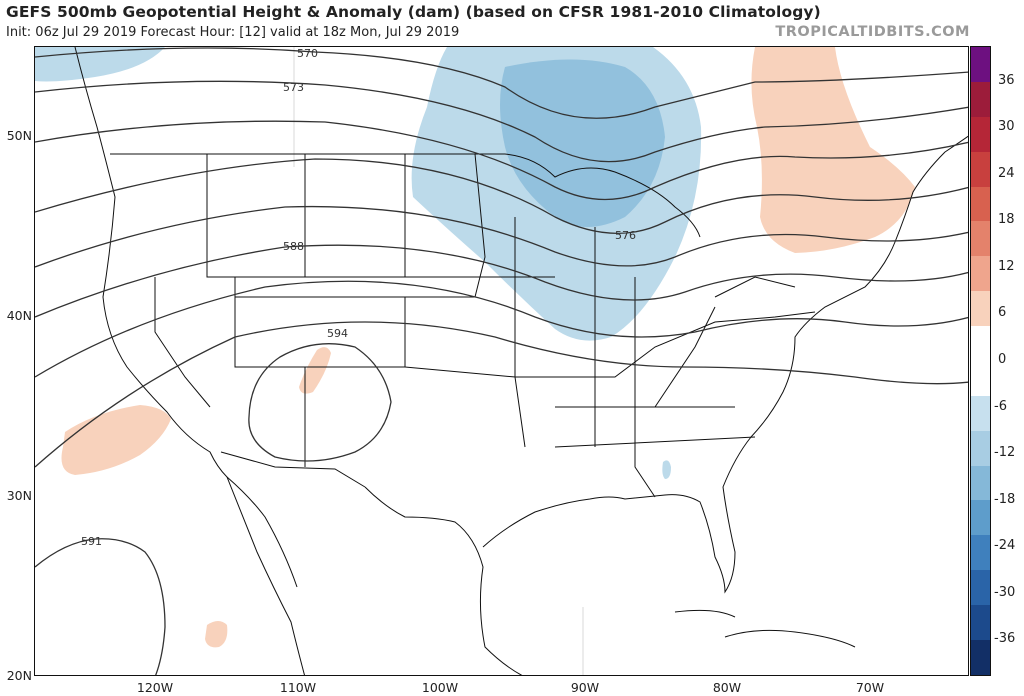 The image size is (1024, 696). What do you see at coordinates (1000, 406) in the screenshot?
I see `colorbar-tick-label: -6` at bounding box center [1000, 406].